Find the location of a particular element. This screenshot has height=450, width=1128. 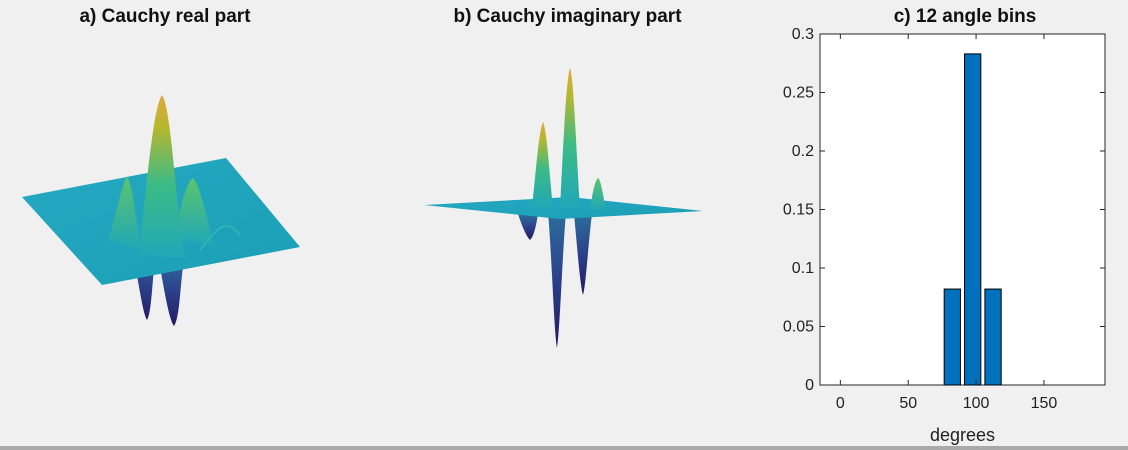

surface-a-valley-right is located at coordinates (171, 292).